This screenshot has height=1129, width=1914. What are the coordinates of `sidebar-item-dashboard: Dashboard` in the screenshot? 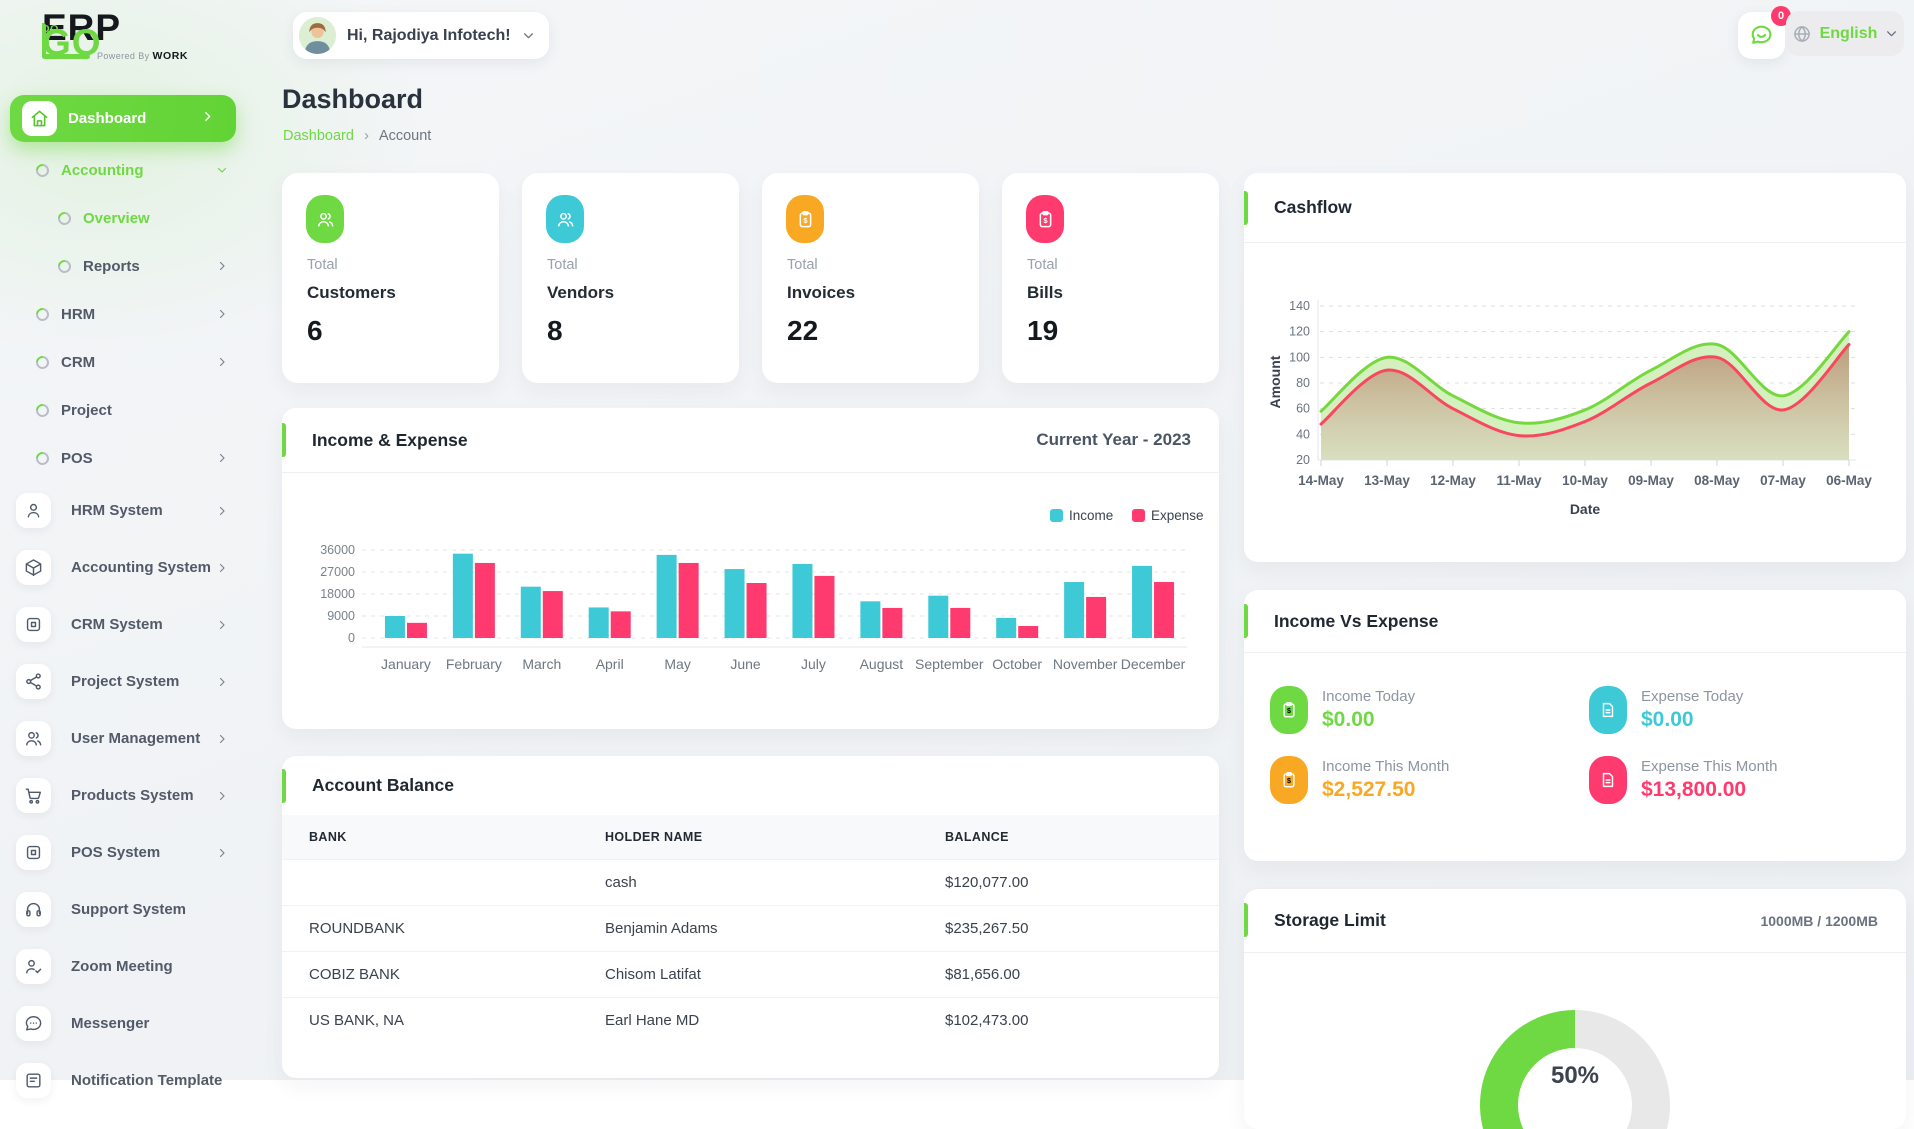 It's located at (123, 118).